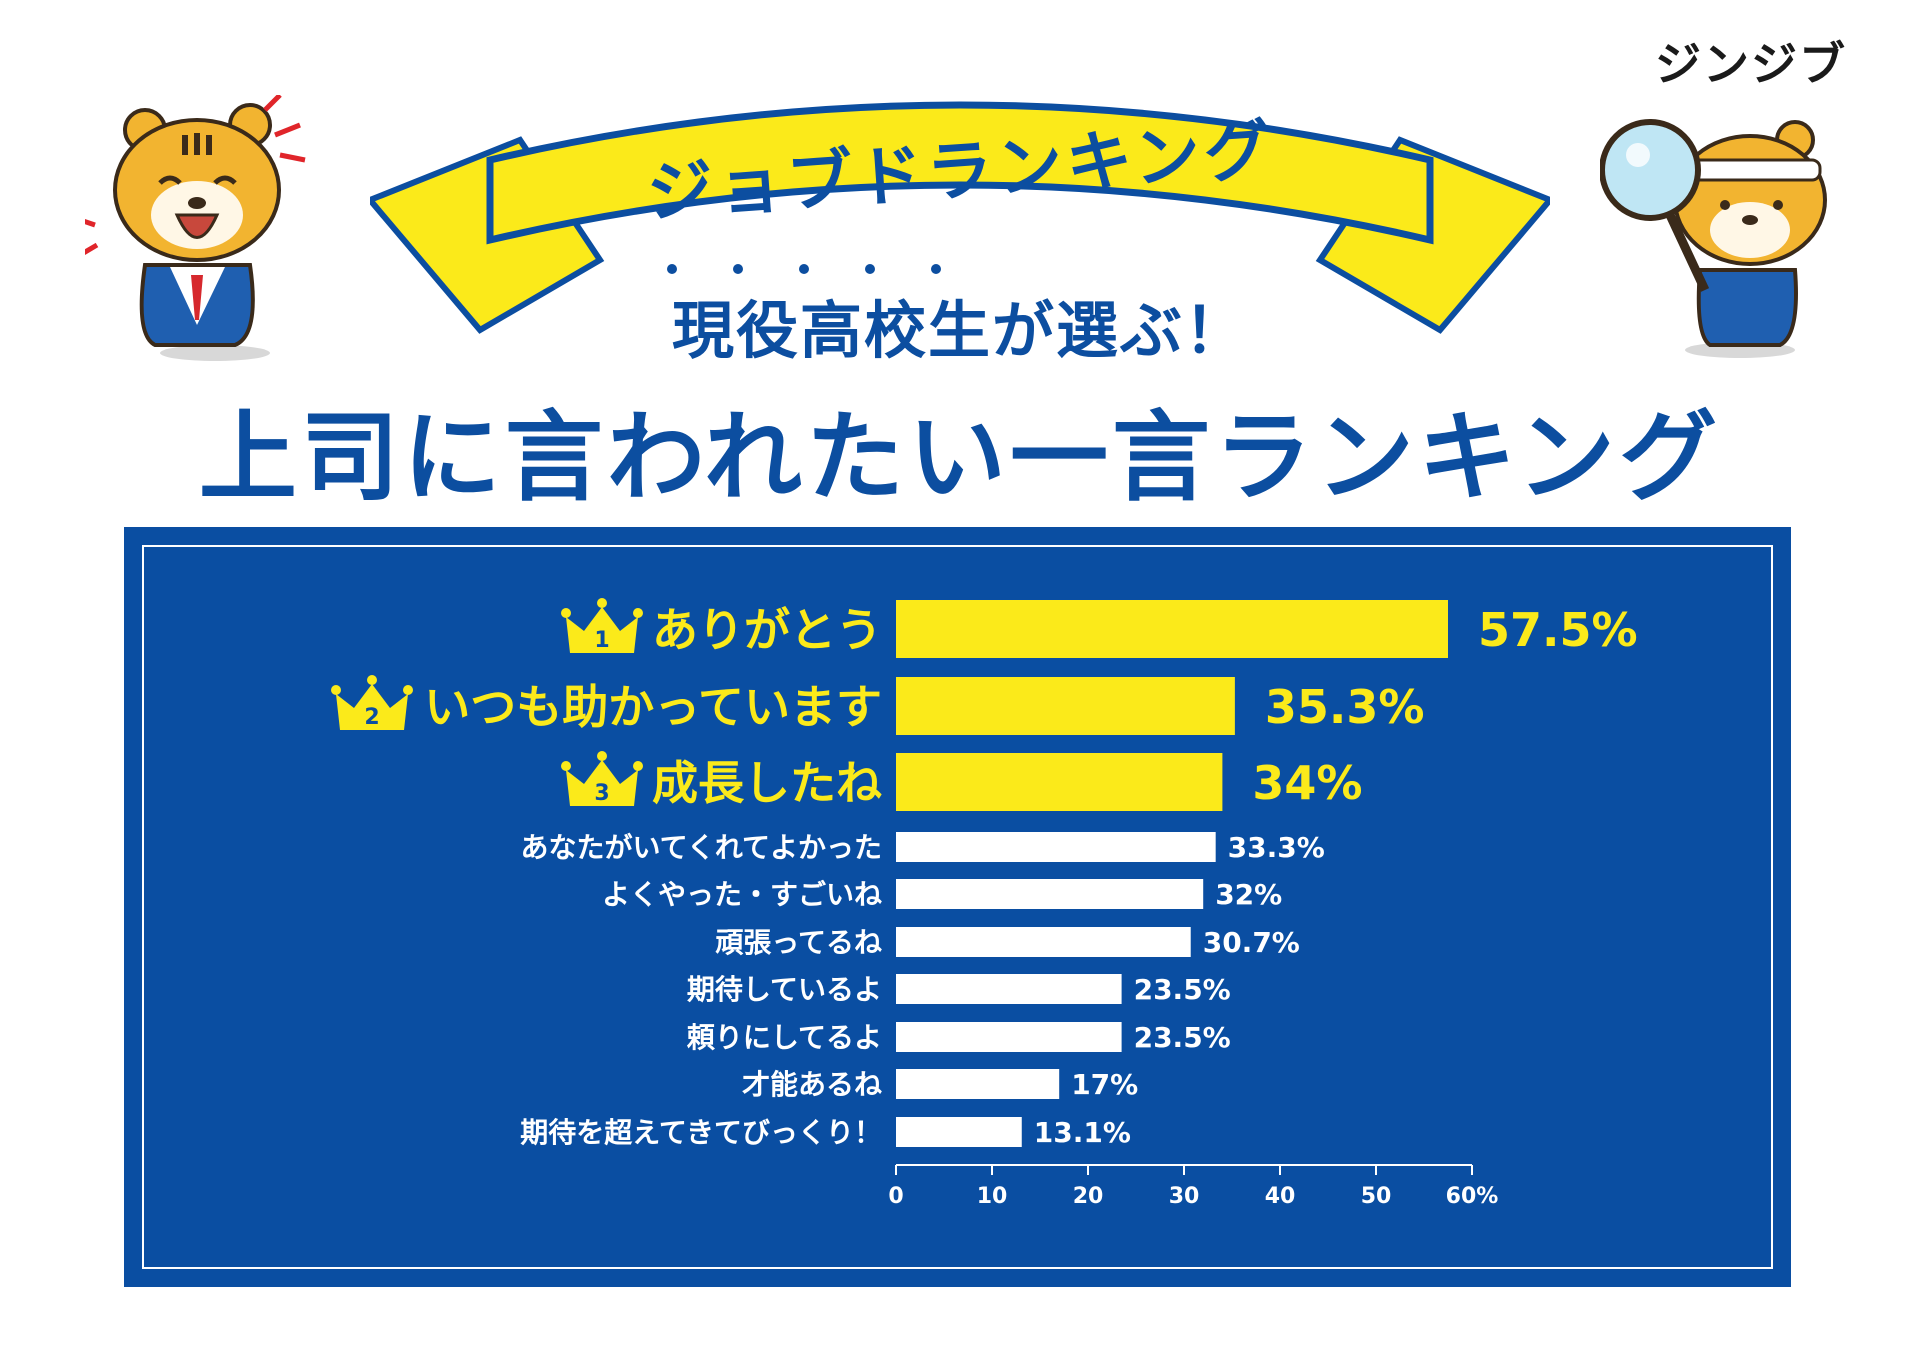 This screenshot has width=1913, height=1350. I want to click on value-label: 32%, so click(1248, 894).